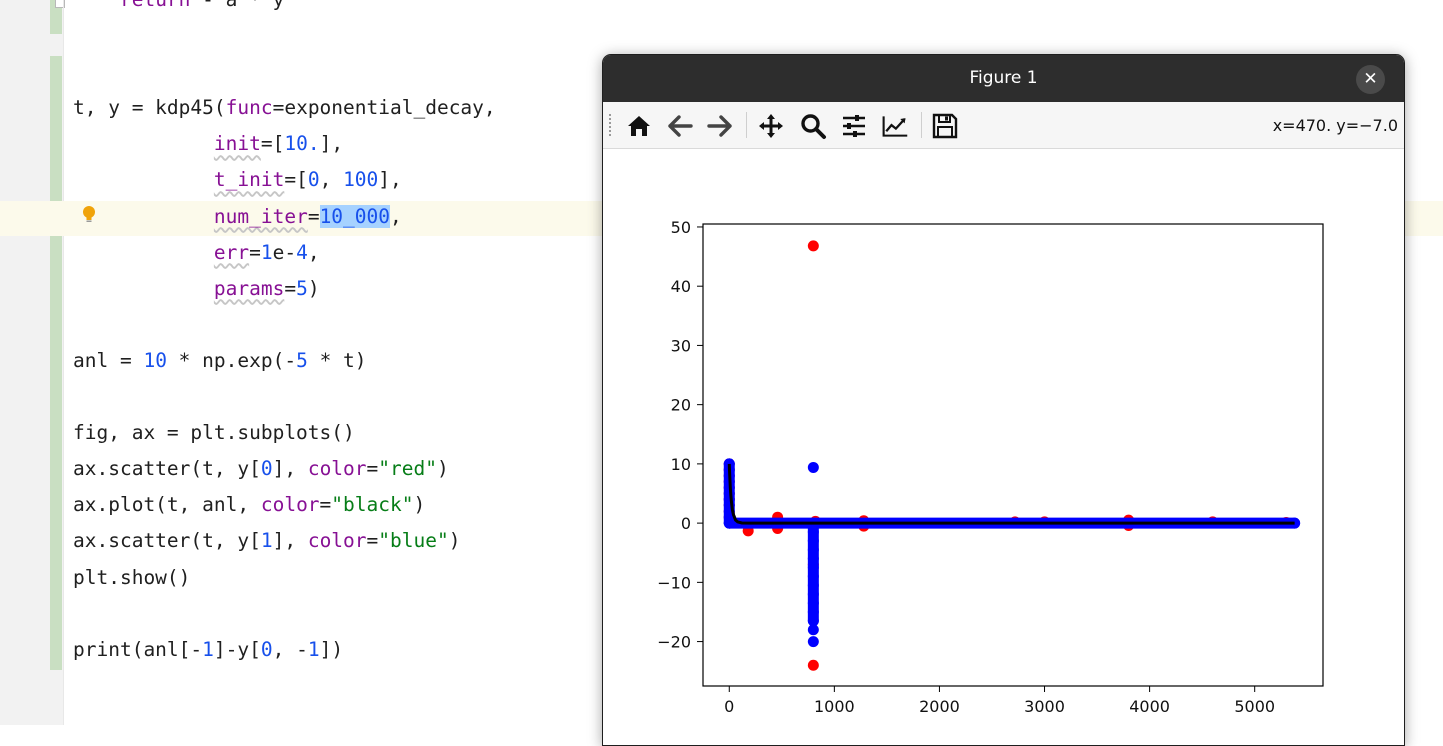  I want to click on x-tick-label: 0, so click(729, 706).